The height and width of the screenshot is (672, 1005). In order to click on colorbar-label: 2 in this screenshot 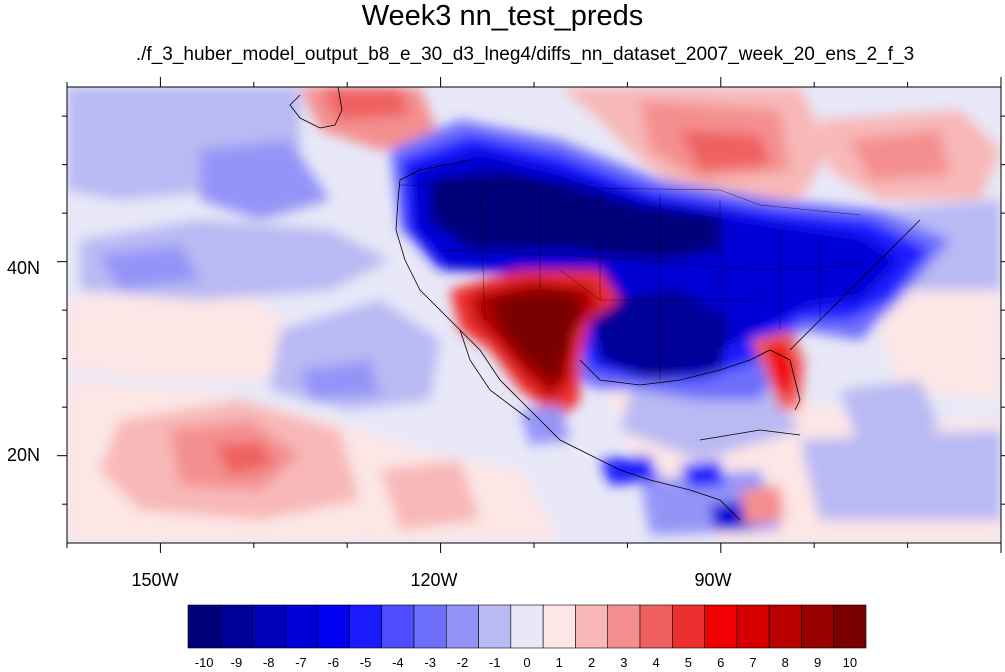, I will do `click(591, 662)`.